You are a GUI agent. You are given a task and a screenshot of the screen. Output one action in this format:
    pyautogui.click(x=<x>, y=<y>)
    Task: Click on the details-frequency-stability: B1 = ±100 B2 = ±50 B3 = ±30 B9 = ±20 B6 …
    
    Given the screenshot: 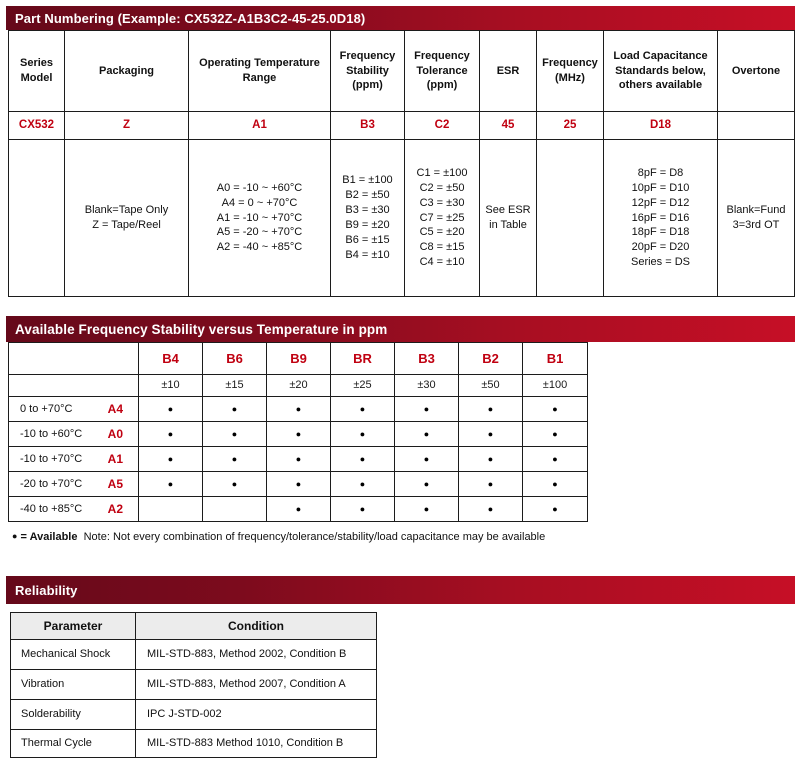 What is the action you would take?
    pyautogui.click(x=368, y=218)
    